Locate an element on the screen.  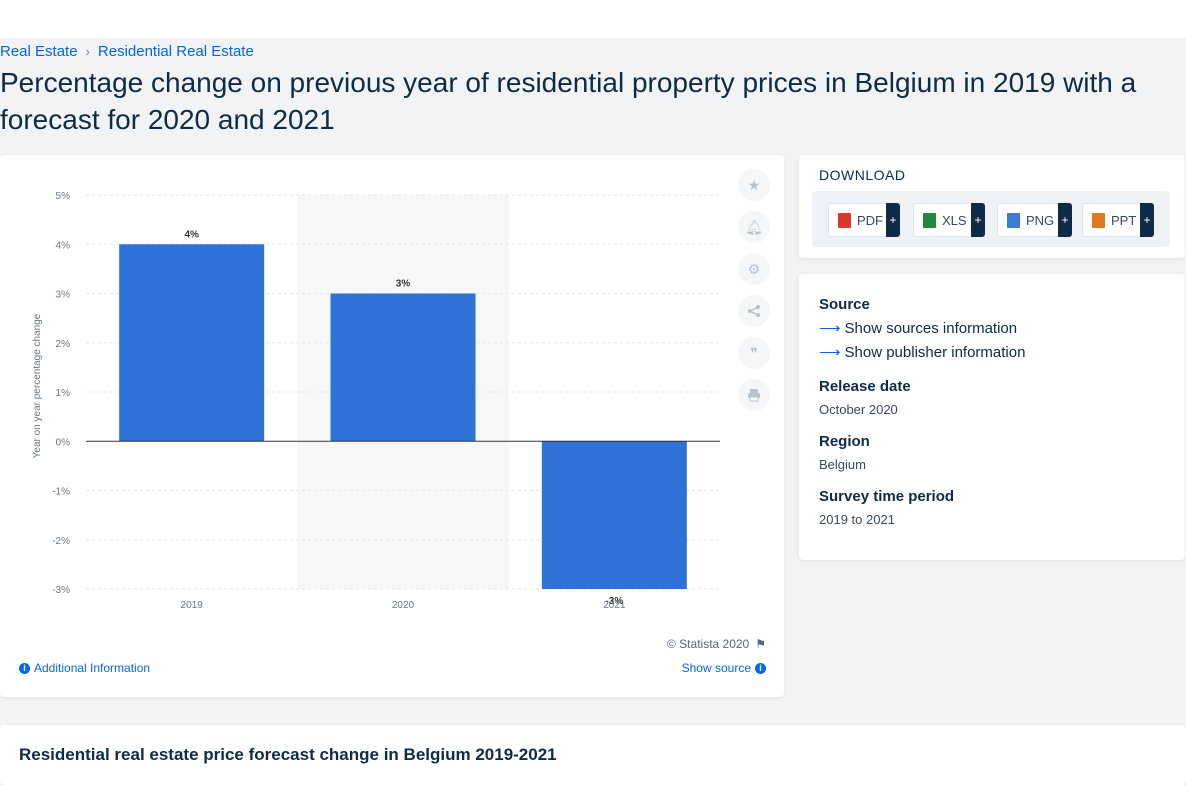
share-icon is located at coordinates (754, 311).